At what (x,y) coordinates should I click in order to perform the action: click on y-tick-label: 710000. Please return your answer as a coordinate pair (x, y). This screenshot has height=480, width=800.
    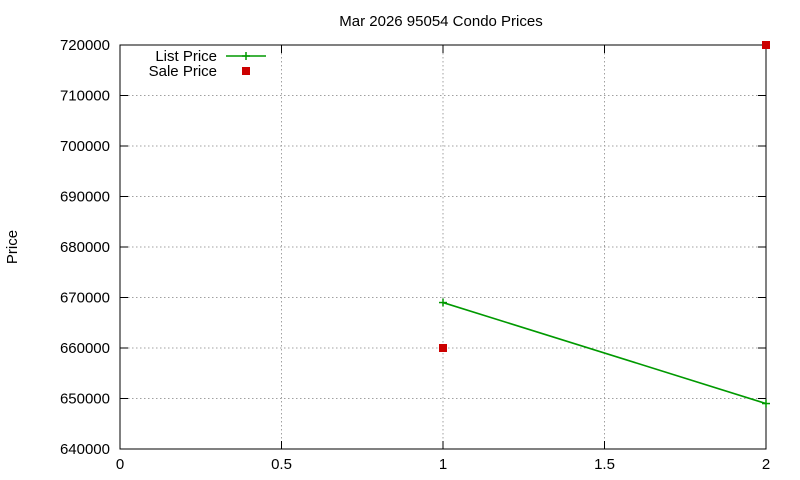
    Looking at the image, I should click on (85, 96).